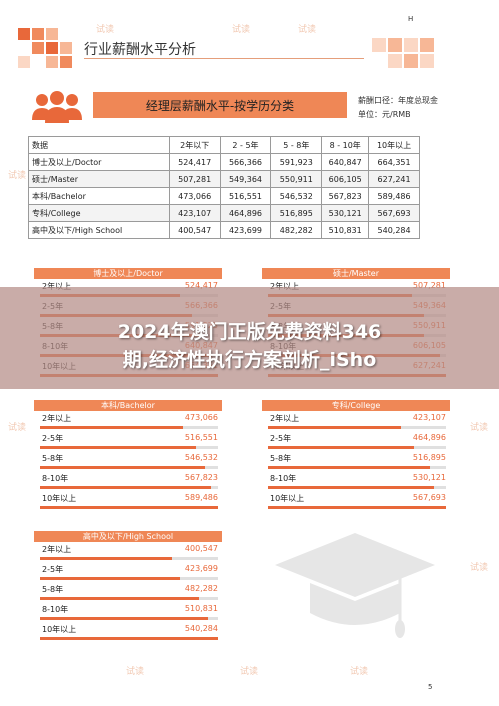 This screenshot has height=706, width=499. What do you see at coordinates (128, 501) in the screenshot?
I see `bar-row: 10年以上 589,486` at bounding box center [128, 501].